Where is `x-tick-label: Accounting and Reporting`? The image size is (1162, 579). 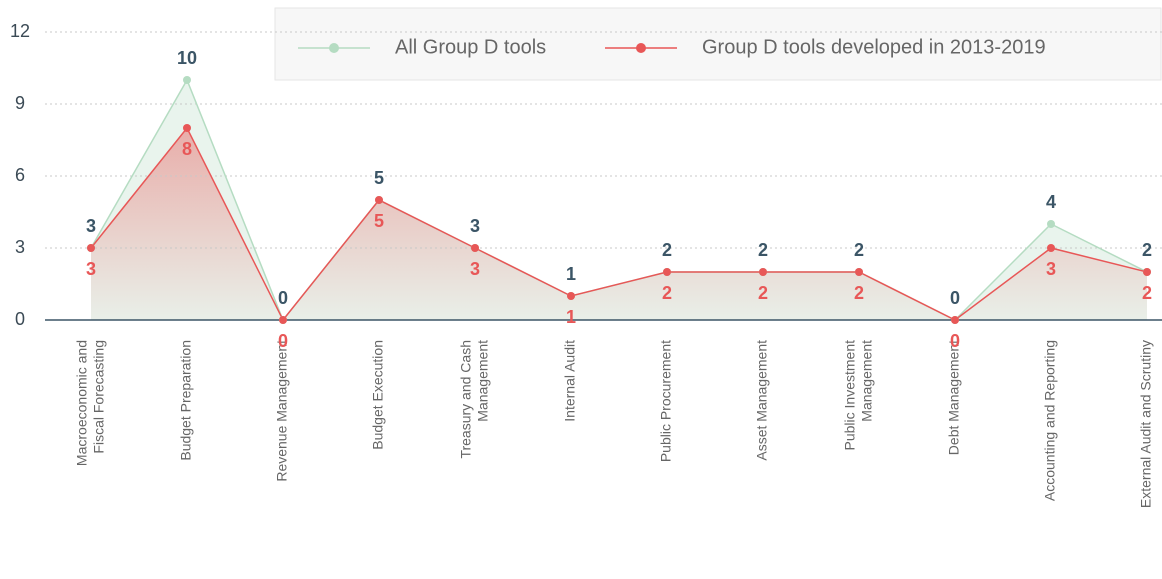 x-tick-label: Accounting and Reporting is located at coordinates (1050, 420).